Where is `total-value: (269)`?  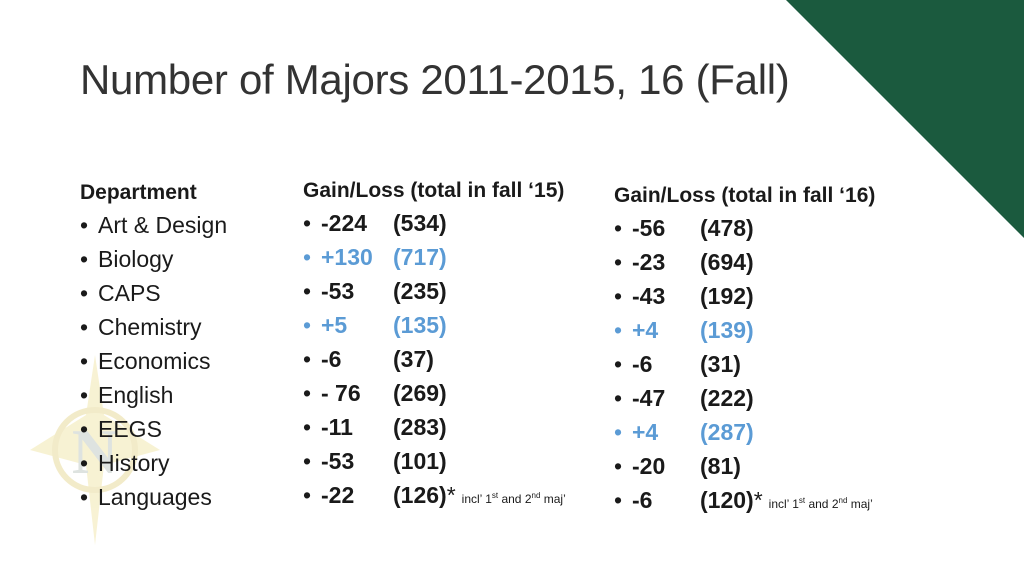 total-value: (269) is located at coordinates (420, 393).